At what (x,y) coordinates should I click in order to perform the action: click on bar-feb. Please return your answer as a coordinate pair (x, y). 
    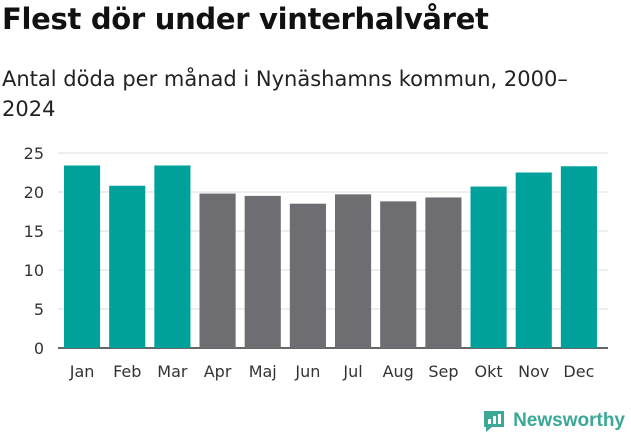
    Looking at the image, I should click on (127, 266).